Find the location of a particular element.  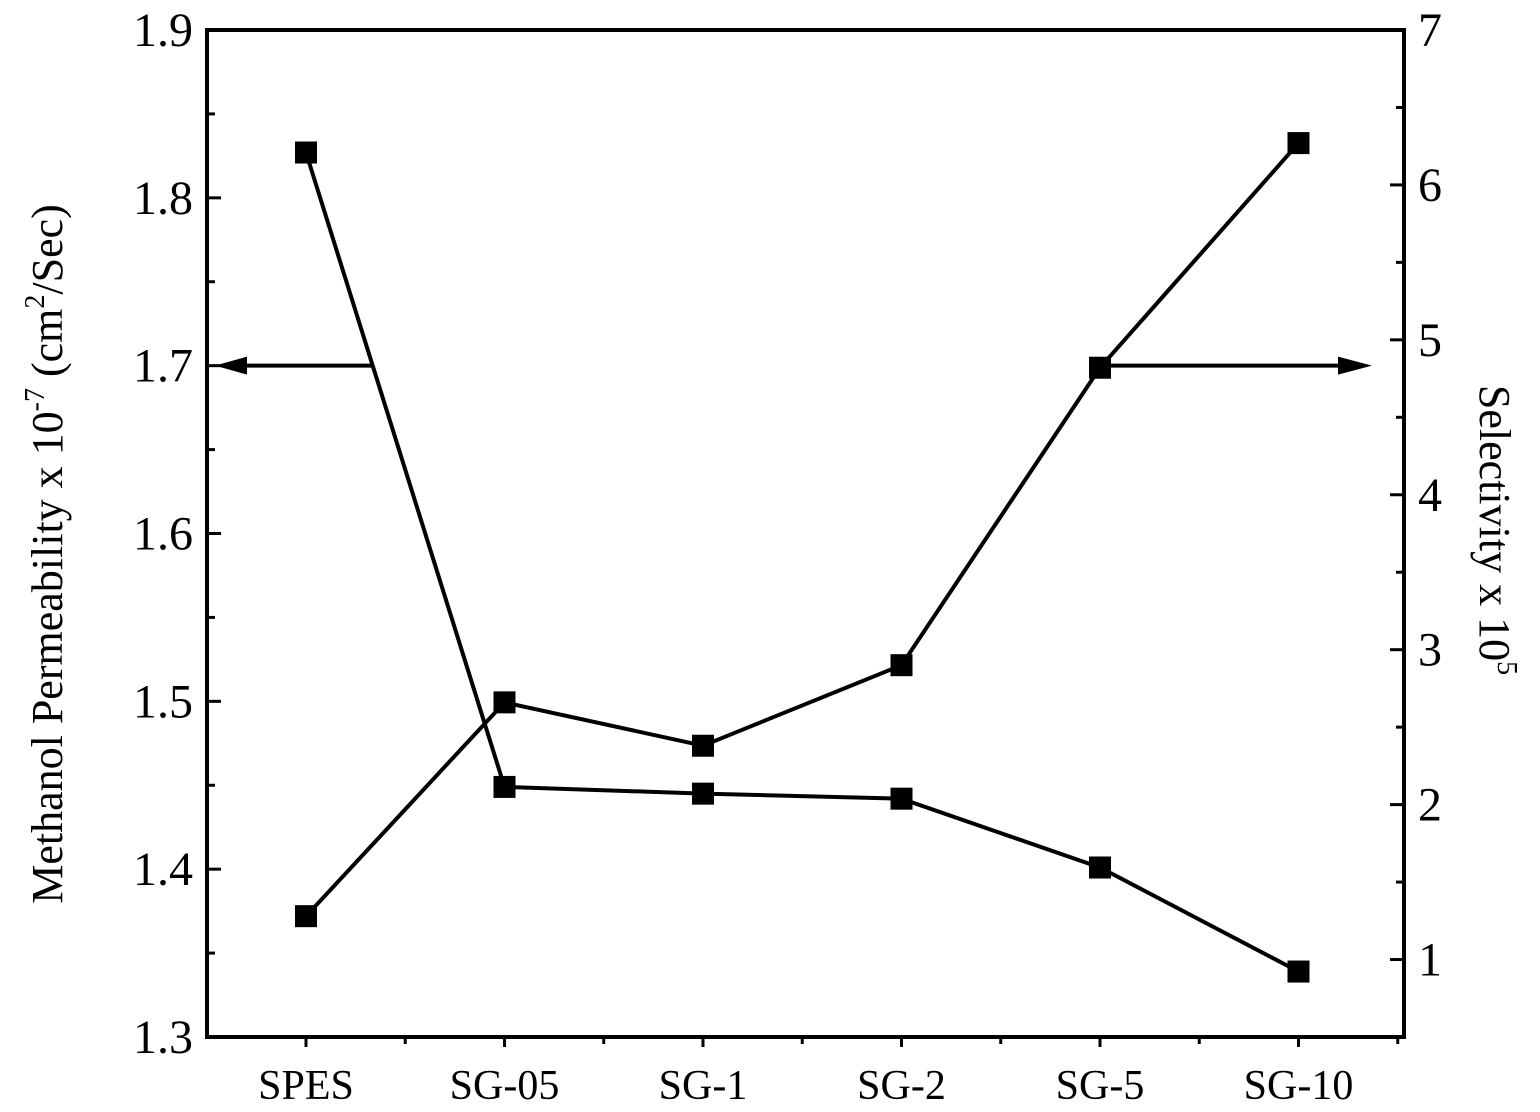

left-axis-title: Methanol Permeability x 10-7 (cm2/Sec) is located at coordinates (46, 554).